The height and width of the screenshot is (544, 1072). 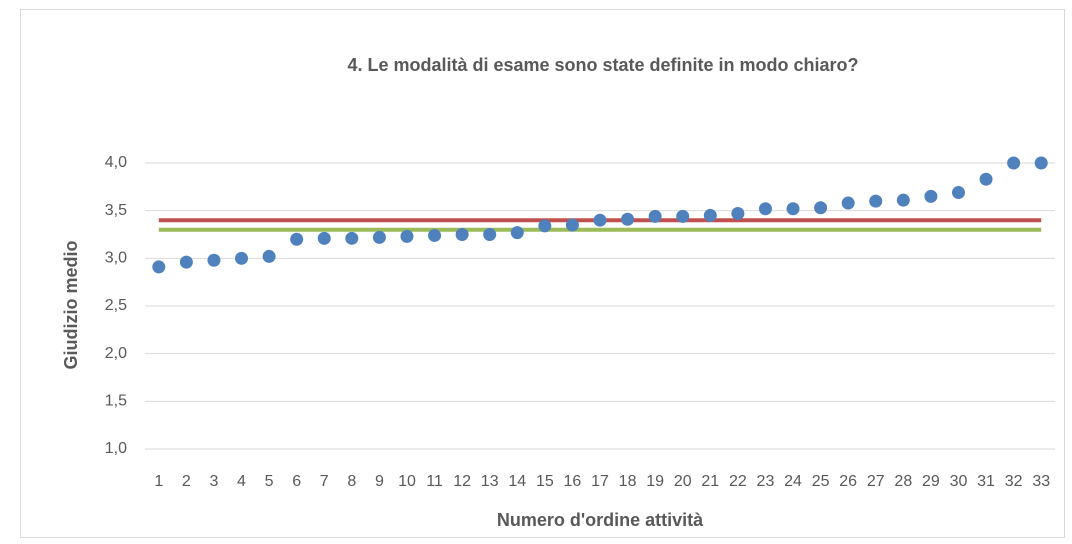 I want to click on x-tick-label: 10, so click(x=407, y=481).